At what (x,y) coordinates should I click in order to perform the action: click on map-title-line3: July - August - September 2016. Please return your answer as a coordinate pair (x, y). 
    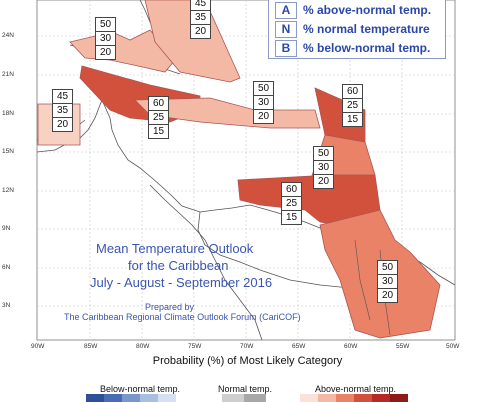
    Looking at the image, I should click on (181, 282).